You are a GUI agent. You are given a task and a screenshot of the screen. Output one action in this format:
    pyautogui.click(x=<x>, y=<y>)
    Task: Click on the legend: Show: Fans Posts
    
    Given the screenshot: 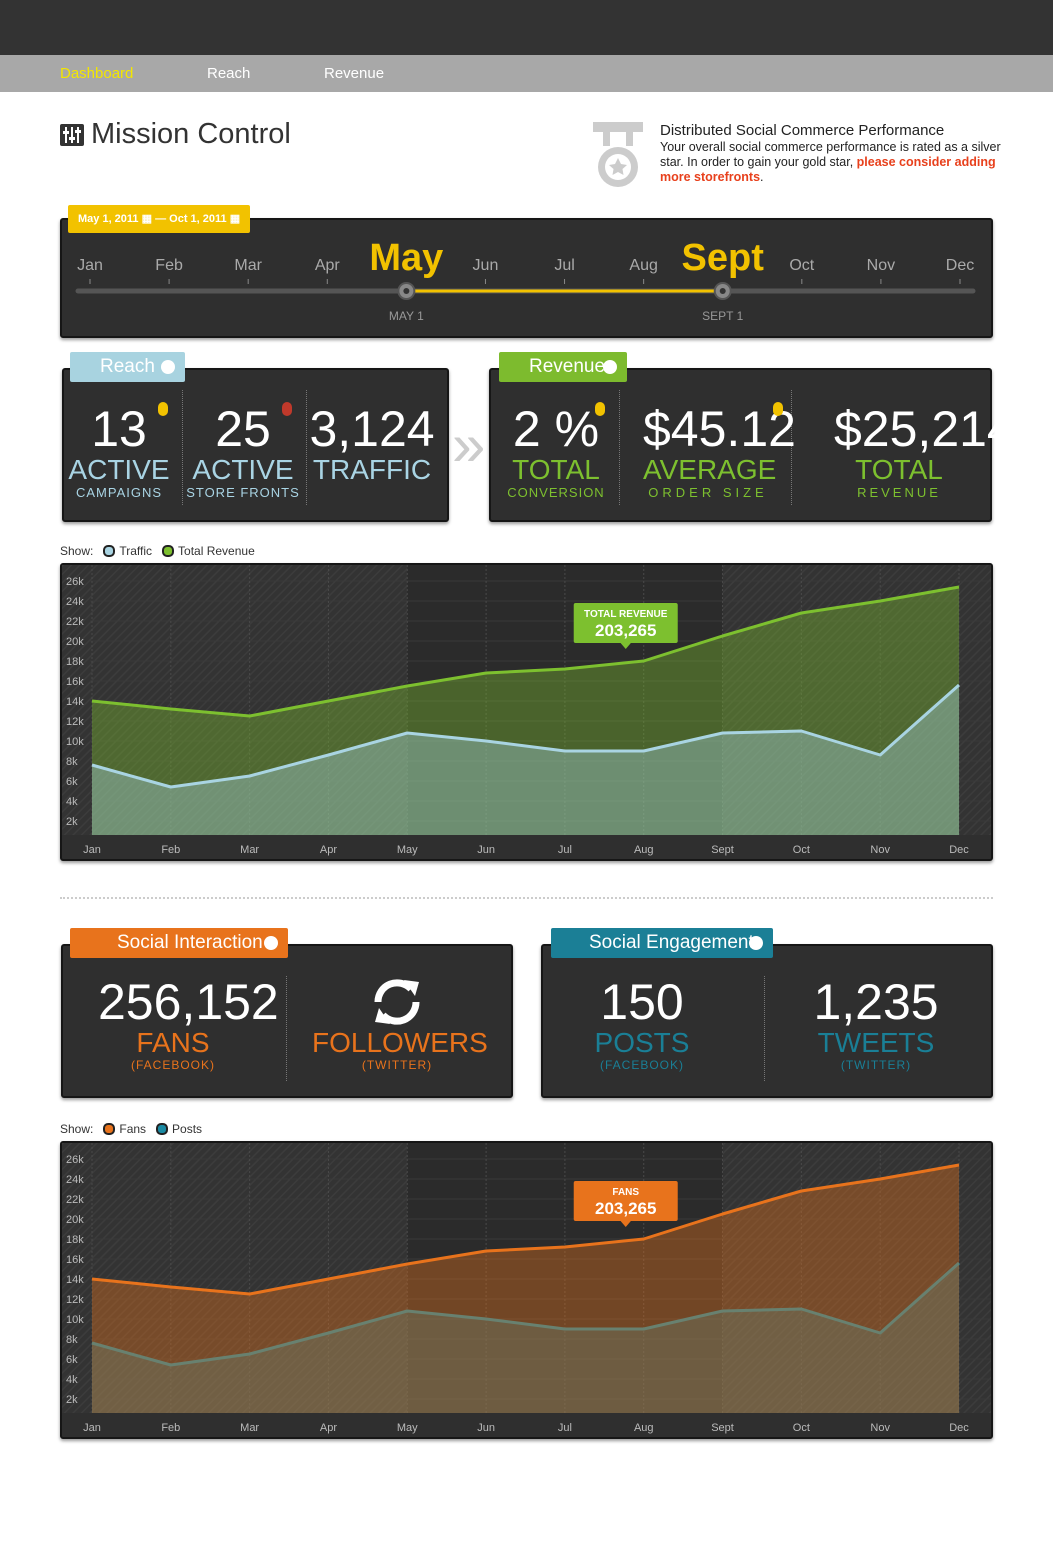 What is the action you would take?
    pyautogui.click(x=131, y=1129)
    